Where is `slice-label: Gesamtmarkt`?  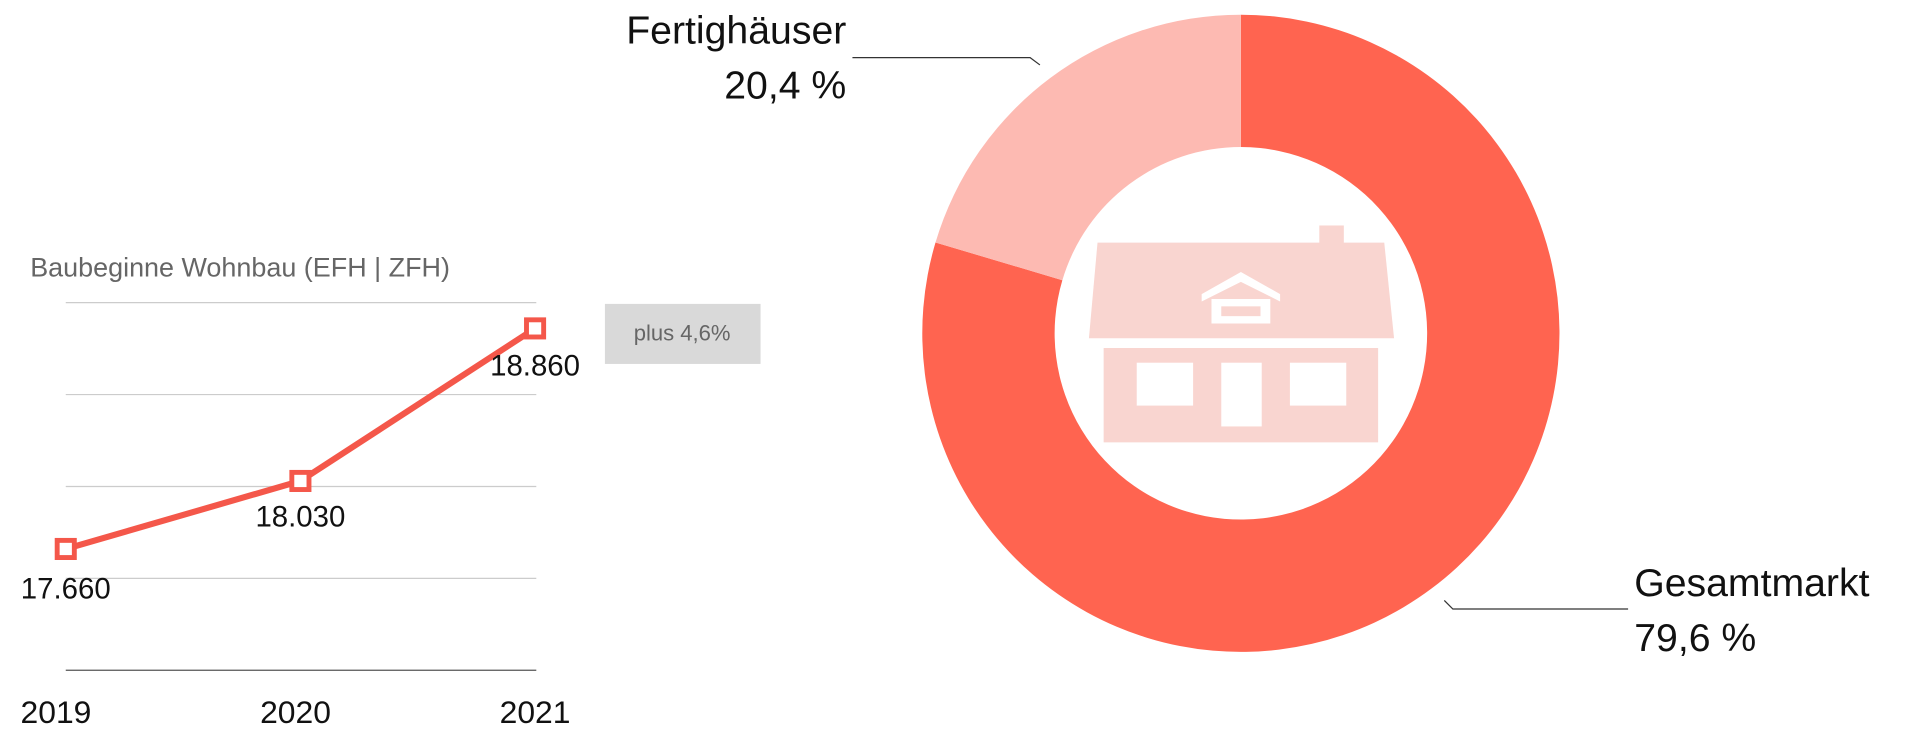 slice-label: Gesamtmarkt is located at coordinates (1751, 583).